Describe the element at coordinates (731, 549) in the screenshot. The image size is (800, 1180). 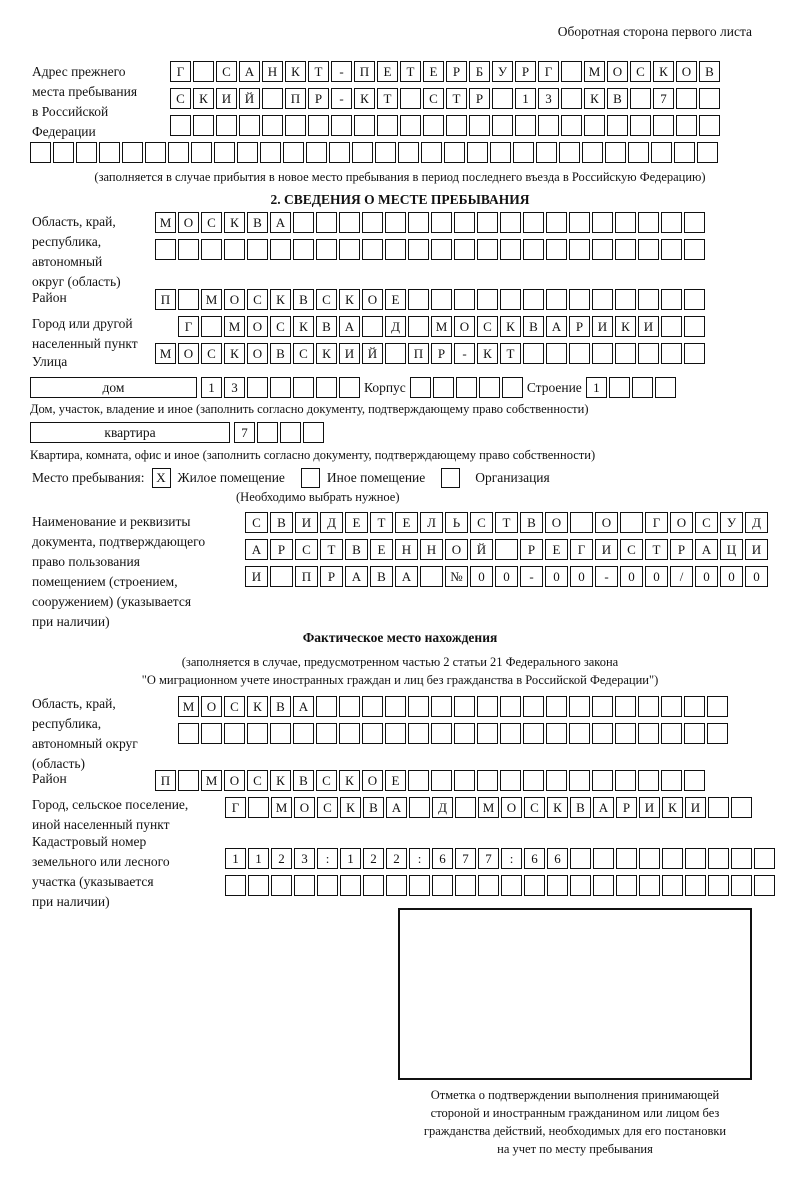
I see `char-cell: Ц` at that location.